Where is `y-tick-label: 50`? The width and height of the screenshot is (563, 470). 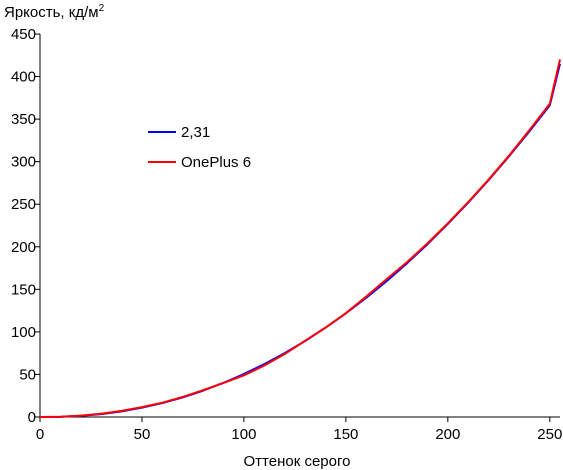
y-tick-label: 50 is located at coordinates (27, 374).